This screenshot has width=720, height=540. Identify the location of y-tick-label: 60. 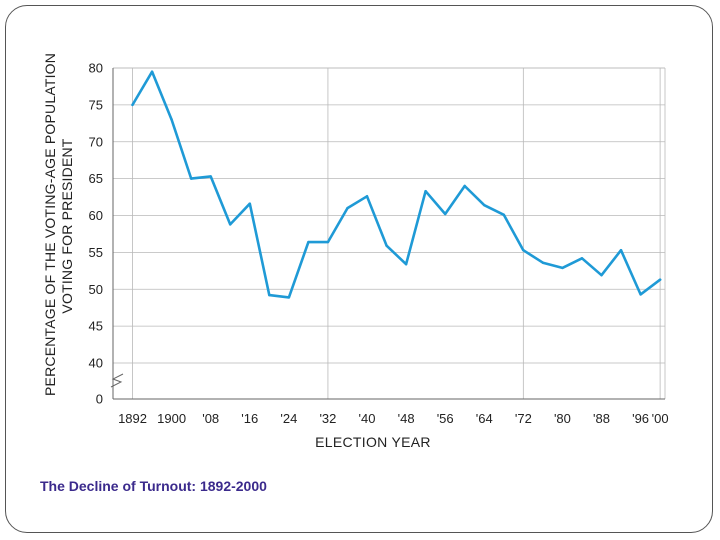
(96, 215).